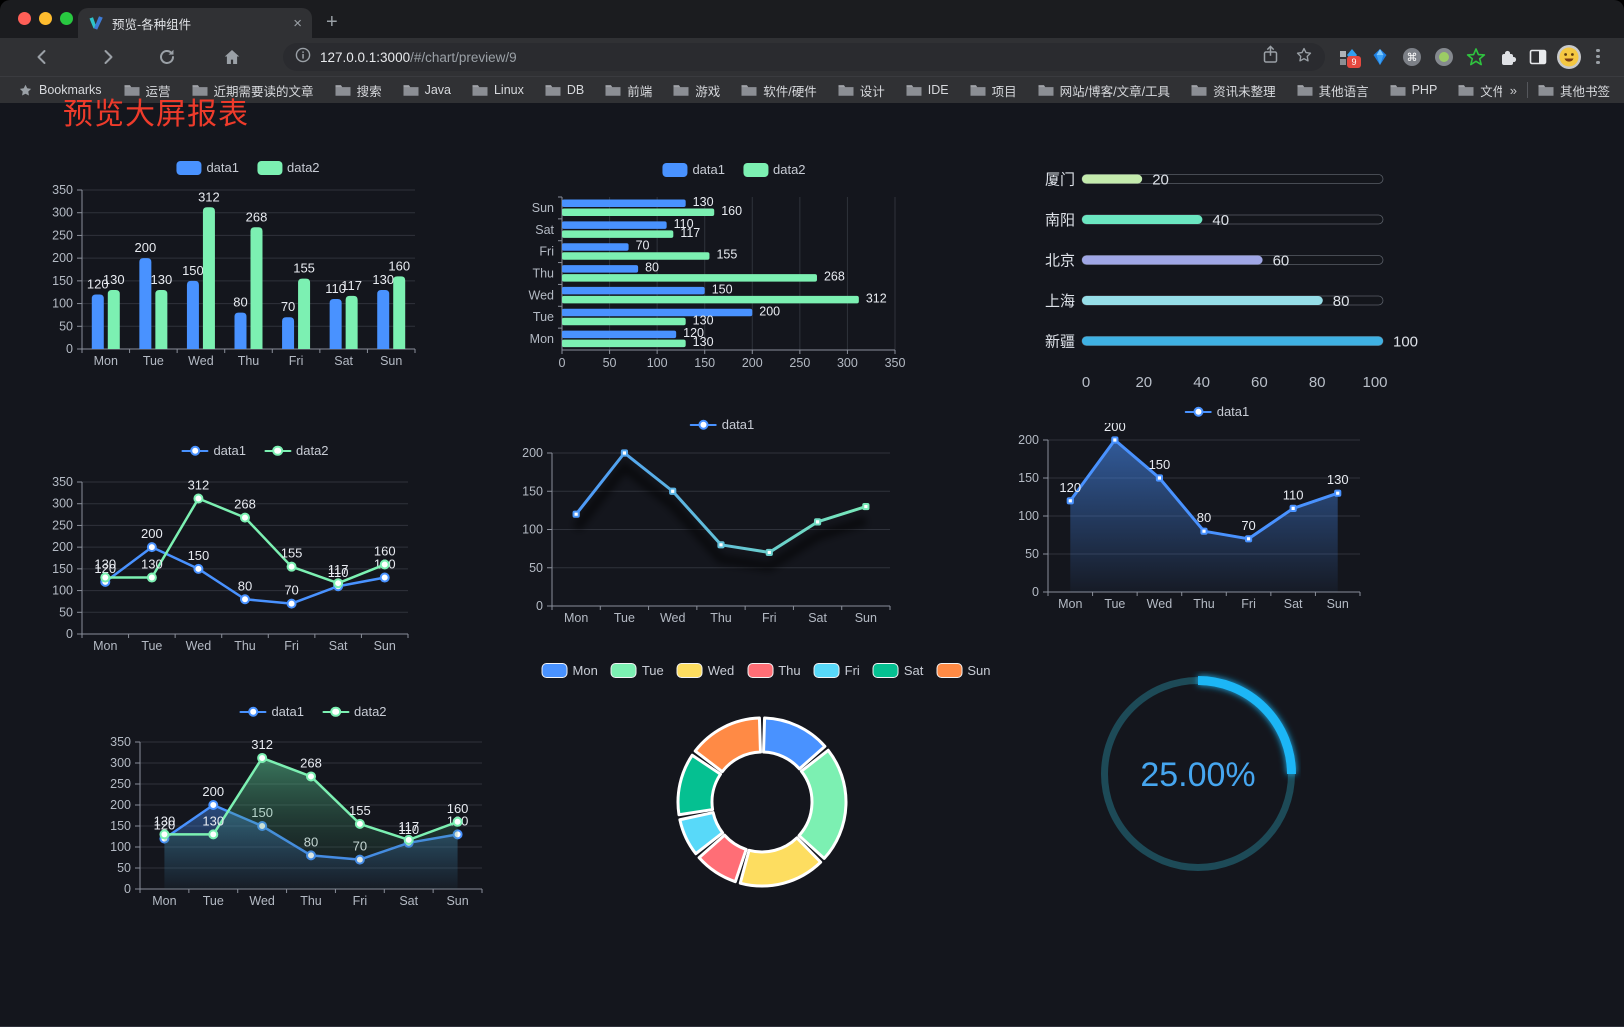 The width and height of the screenshot is (1624, 1027). I want to click on legend-item: Wed, so click(705, 670).